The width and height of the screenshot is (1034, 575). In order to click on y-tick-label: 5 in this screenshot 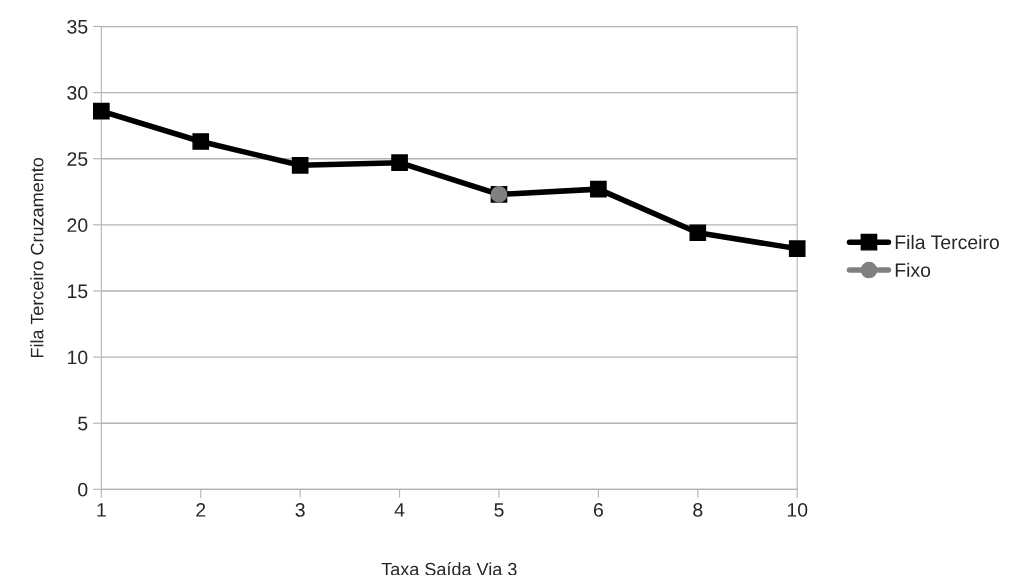, I will do `click(83, 423)`.